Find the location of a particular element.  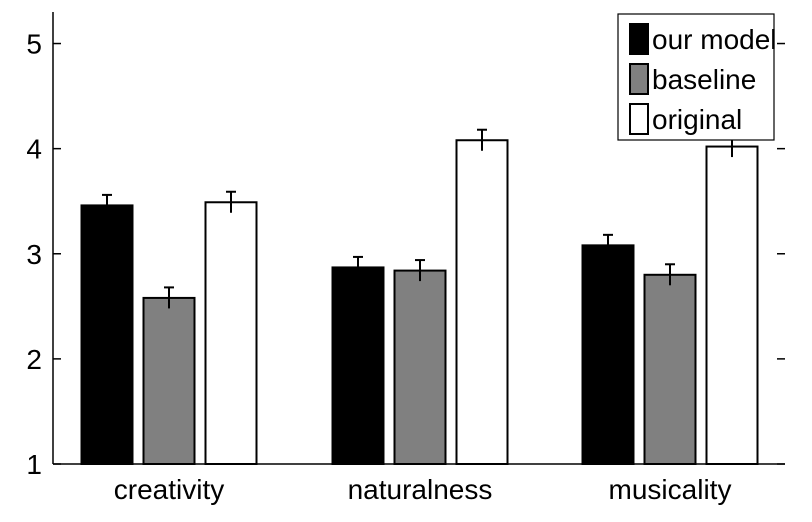

legend: our model baseline original is located at coordinates (697, 77).